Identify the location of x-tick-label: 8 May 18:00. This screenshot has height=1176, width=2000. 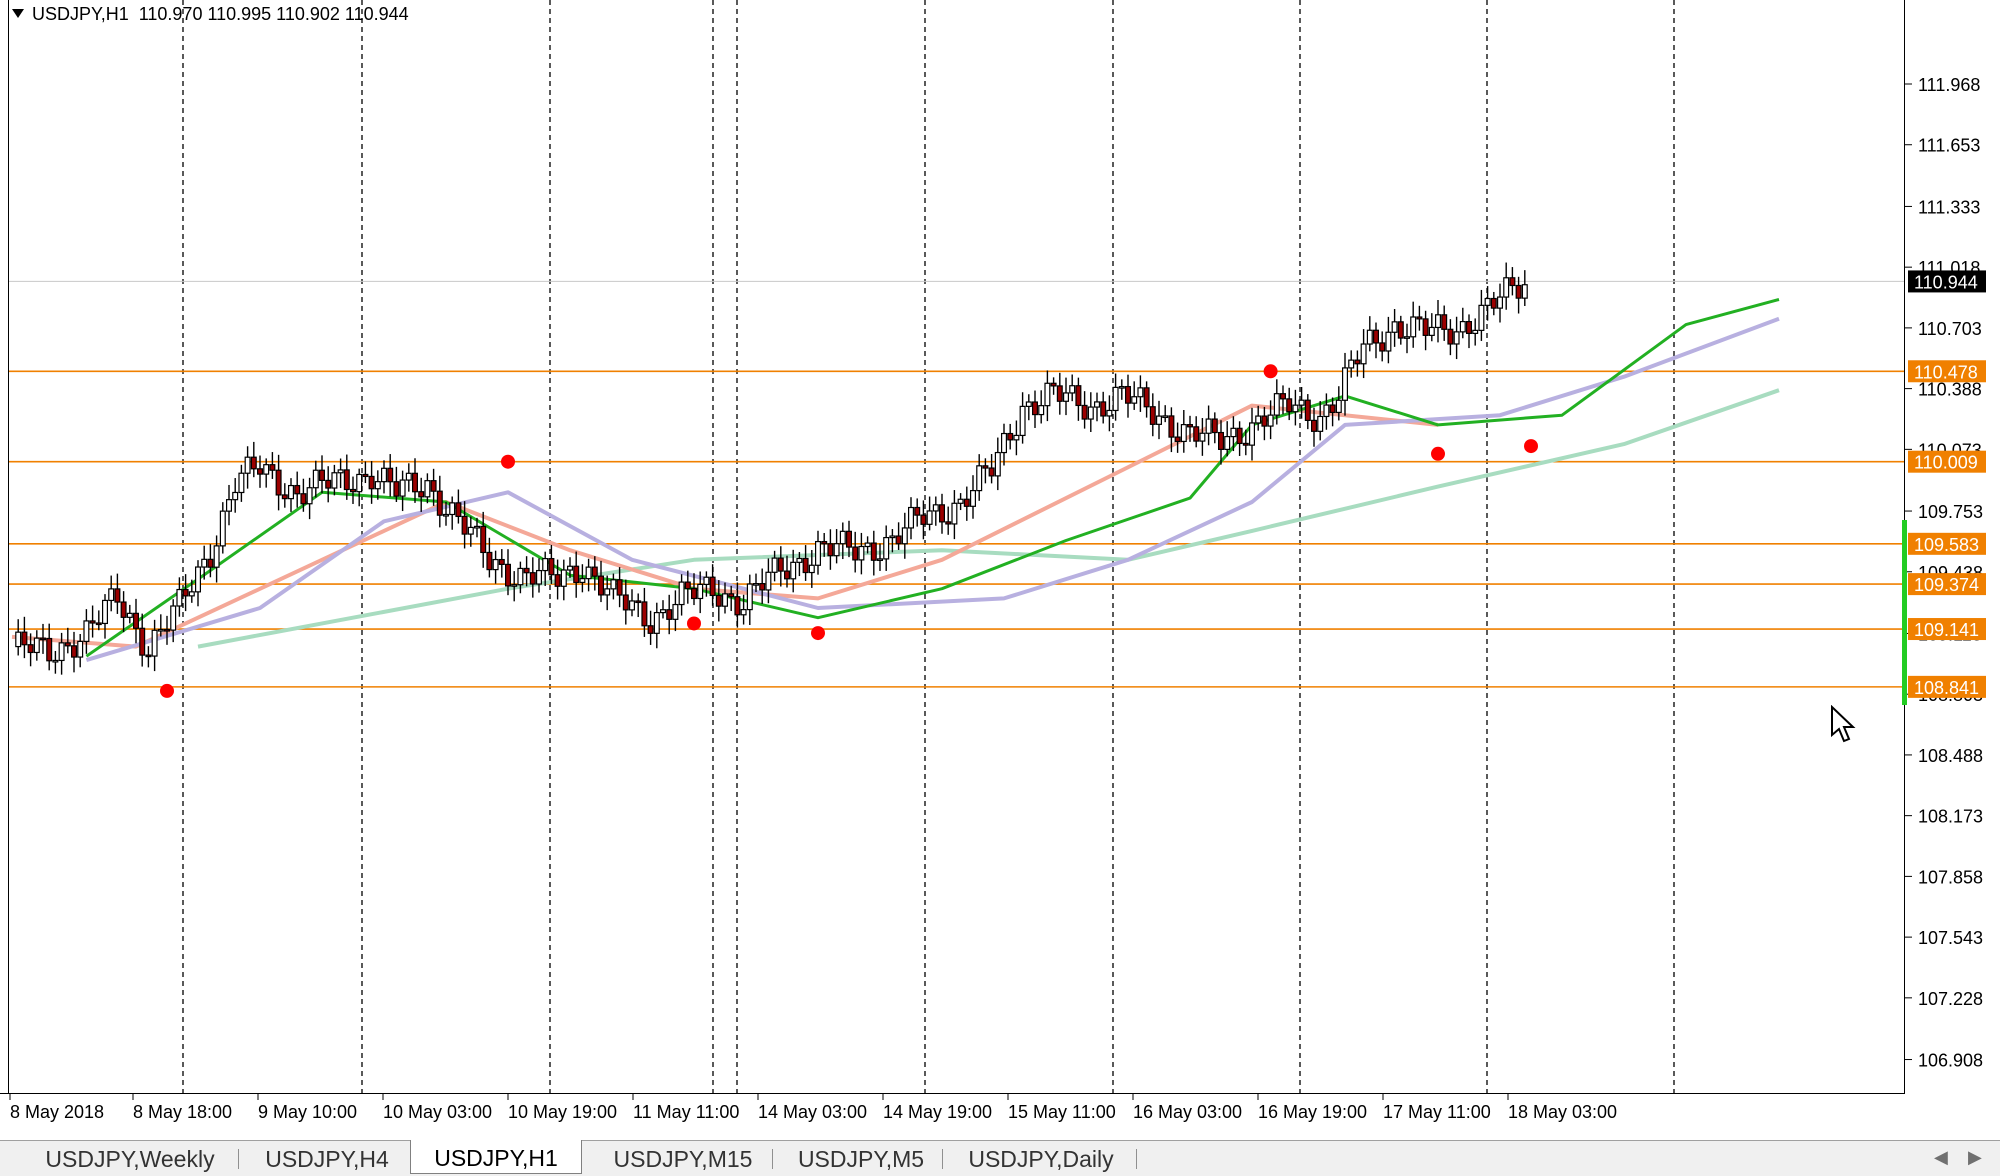
(182, 1112).